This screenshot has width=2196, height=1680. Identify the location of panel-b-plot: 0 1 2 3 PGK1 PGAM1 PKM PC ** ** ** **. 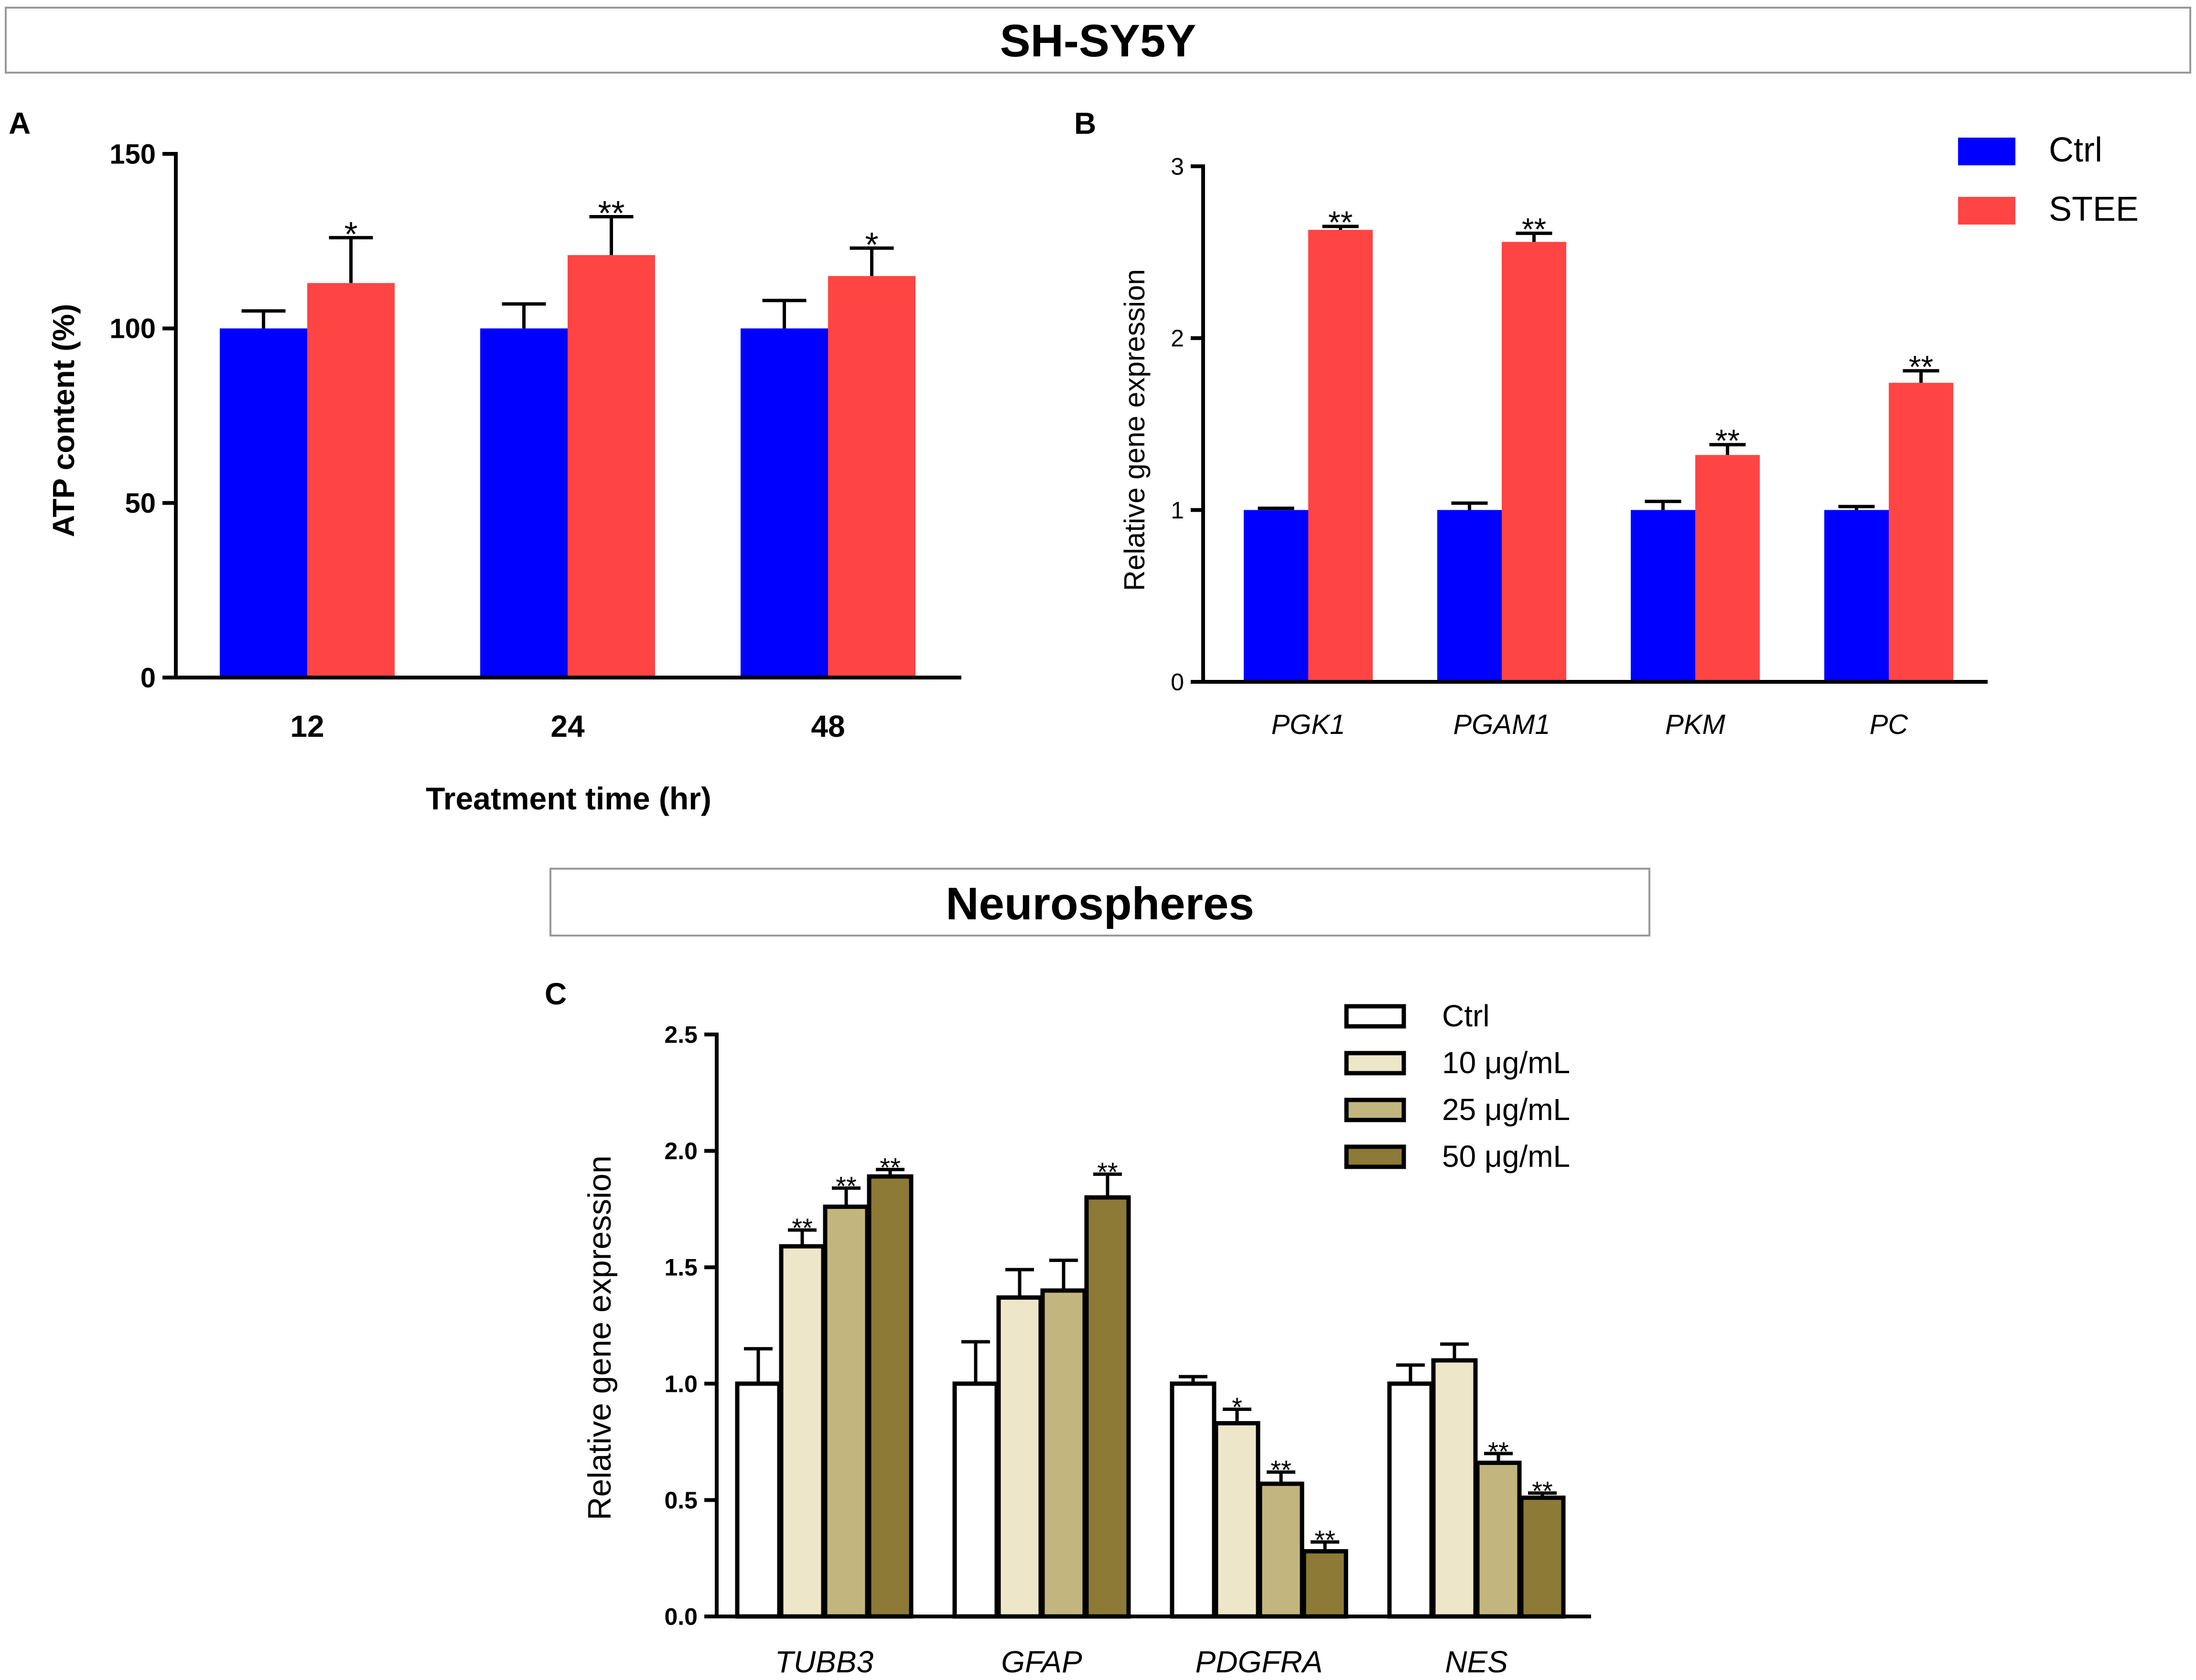
(1579, 446).